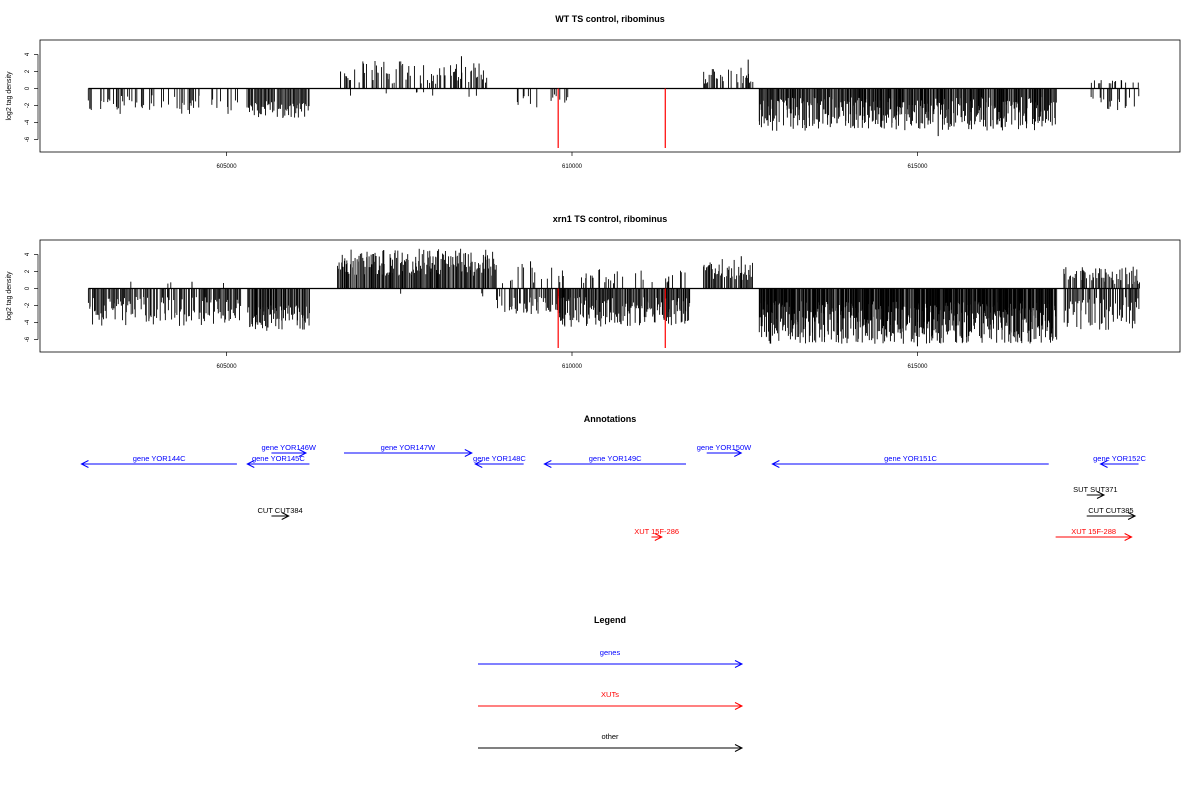  I want to click on legend-title: Legend, so click(610, 620).